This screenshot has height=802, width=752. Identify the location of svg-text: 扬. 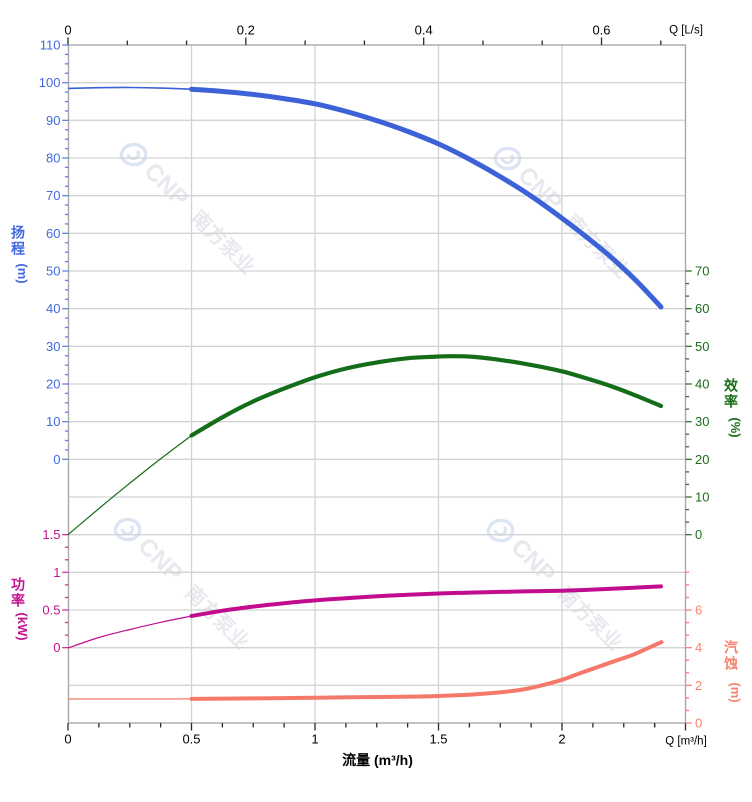
(18, 233).